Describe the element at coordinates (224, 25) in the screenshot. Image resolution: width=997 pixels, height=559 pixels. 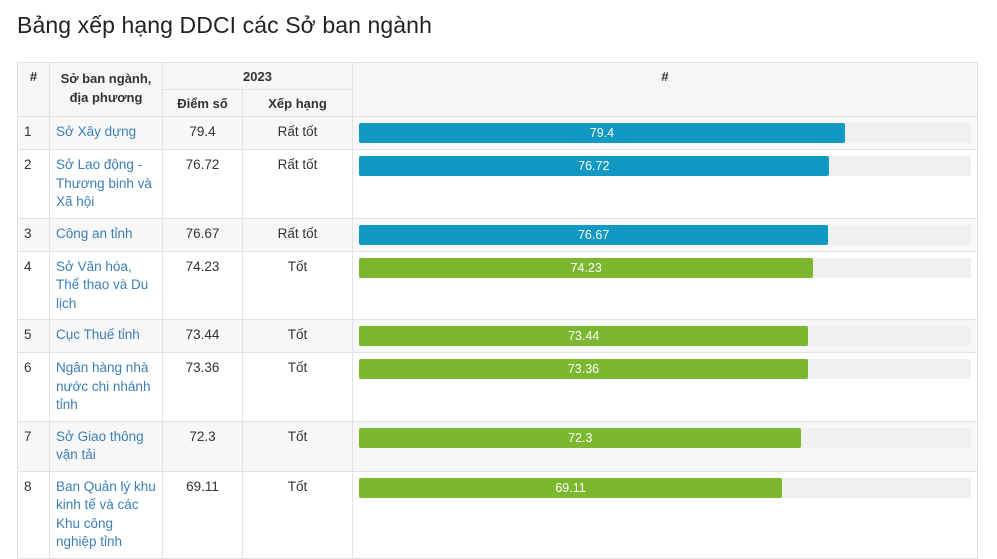
I see `page-title: Bảng xếp hạng DDCI các Sở ban ngành` at that location.